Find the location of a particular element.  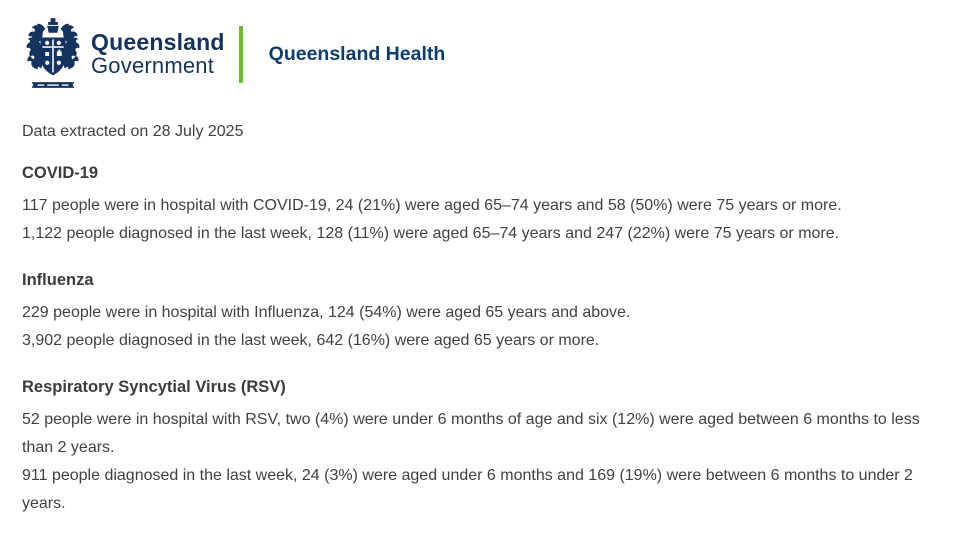

site-title-queensland-health: Queensland Health is located at coordinates (357, 53).